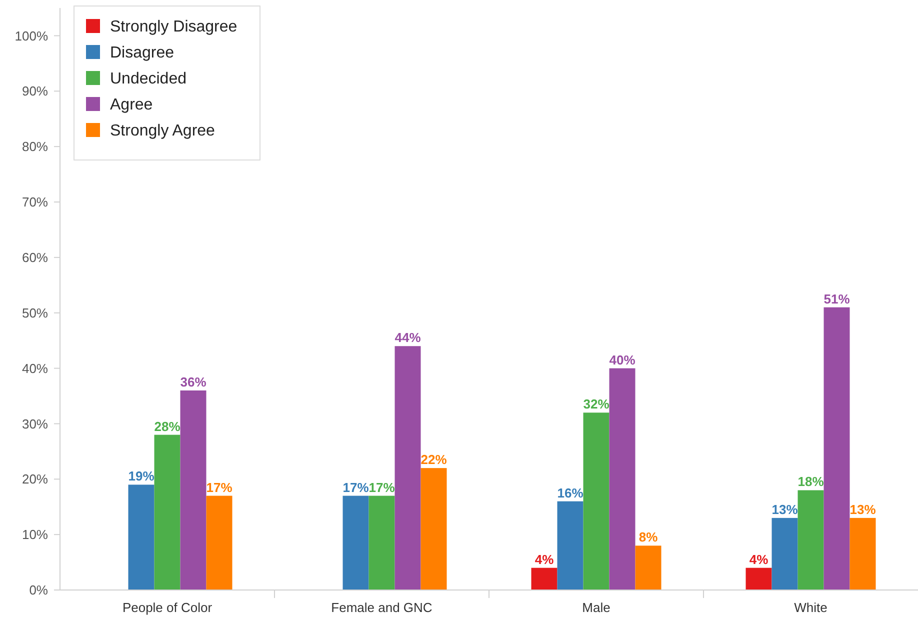 This screenshot has width=918, height=618. What do you see at coordinates (131, 105) in the screenshot?
I see `legend-label: Agree` at bounding box center [131, 105].